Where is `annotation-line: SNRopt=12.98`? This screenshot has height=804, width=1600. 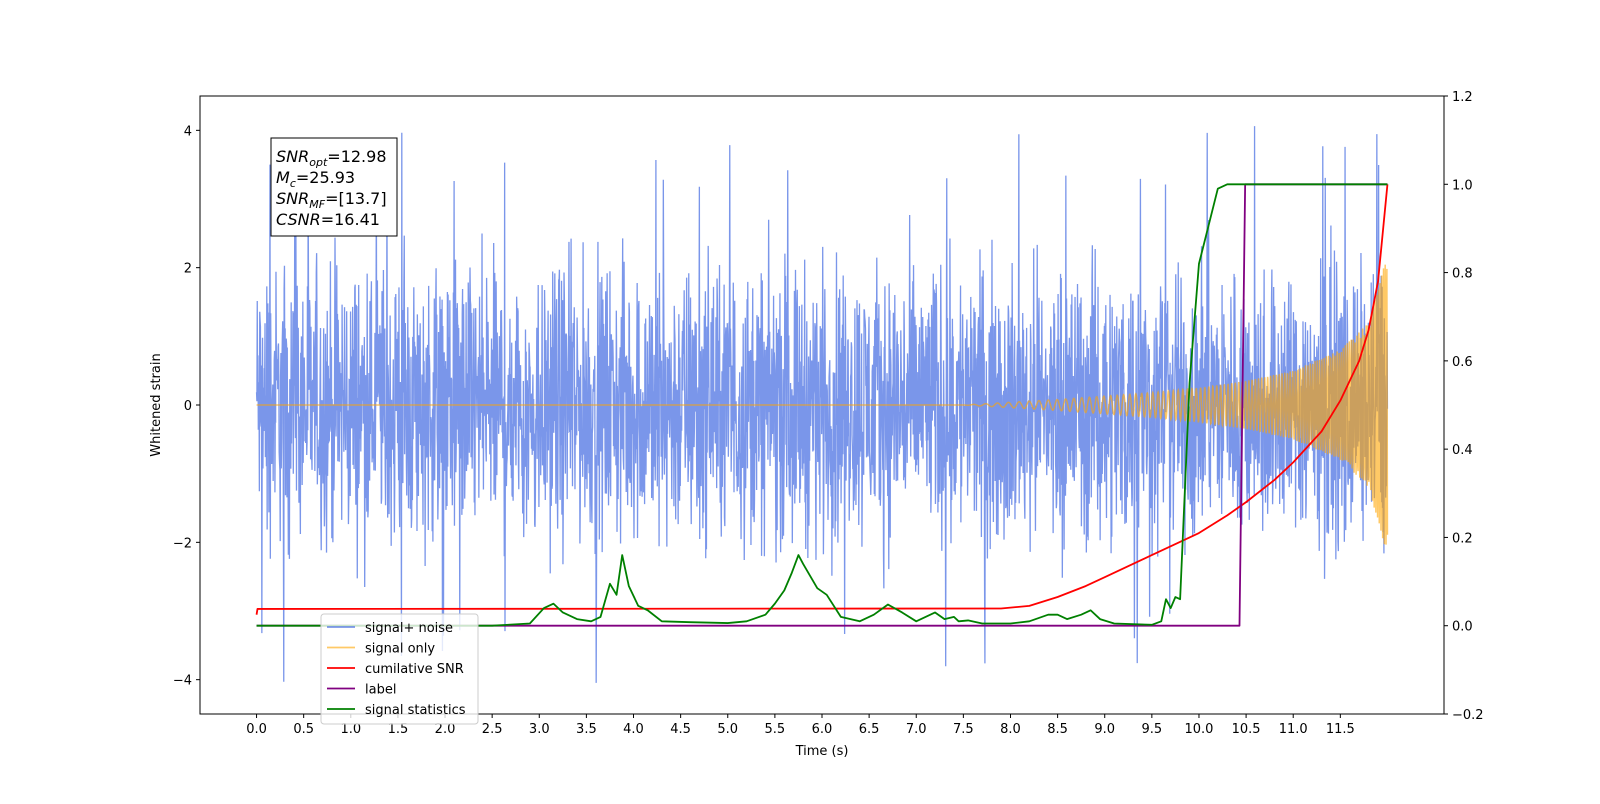 annotation-line: SNRopt=12.98 is located at coordinates (331, 158).